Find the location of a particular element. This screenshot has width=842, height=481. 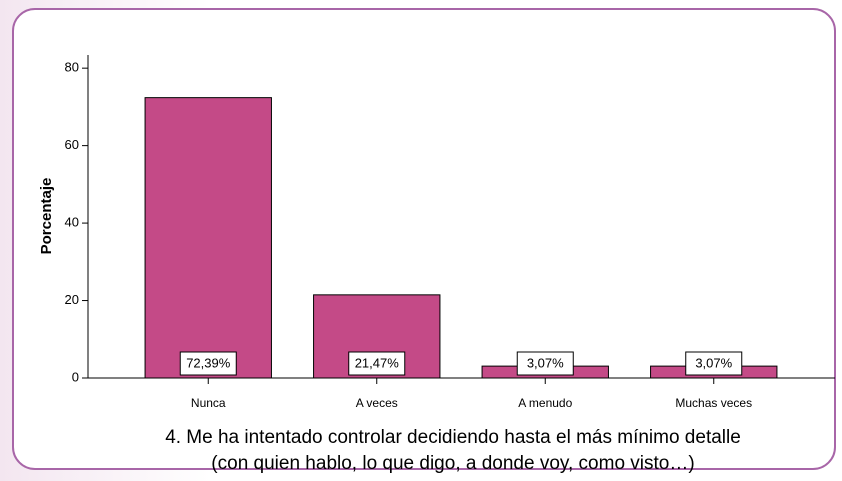

y-axis-label: Porcentaje is located at coordinates (46, 216).